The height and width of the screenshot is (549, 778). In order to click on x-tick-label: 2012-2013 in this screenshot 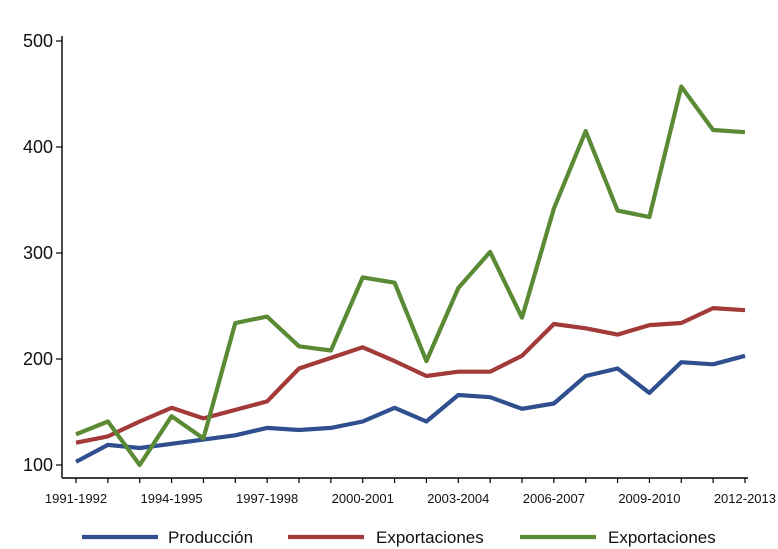, I will do `click(745, 498)`.